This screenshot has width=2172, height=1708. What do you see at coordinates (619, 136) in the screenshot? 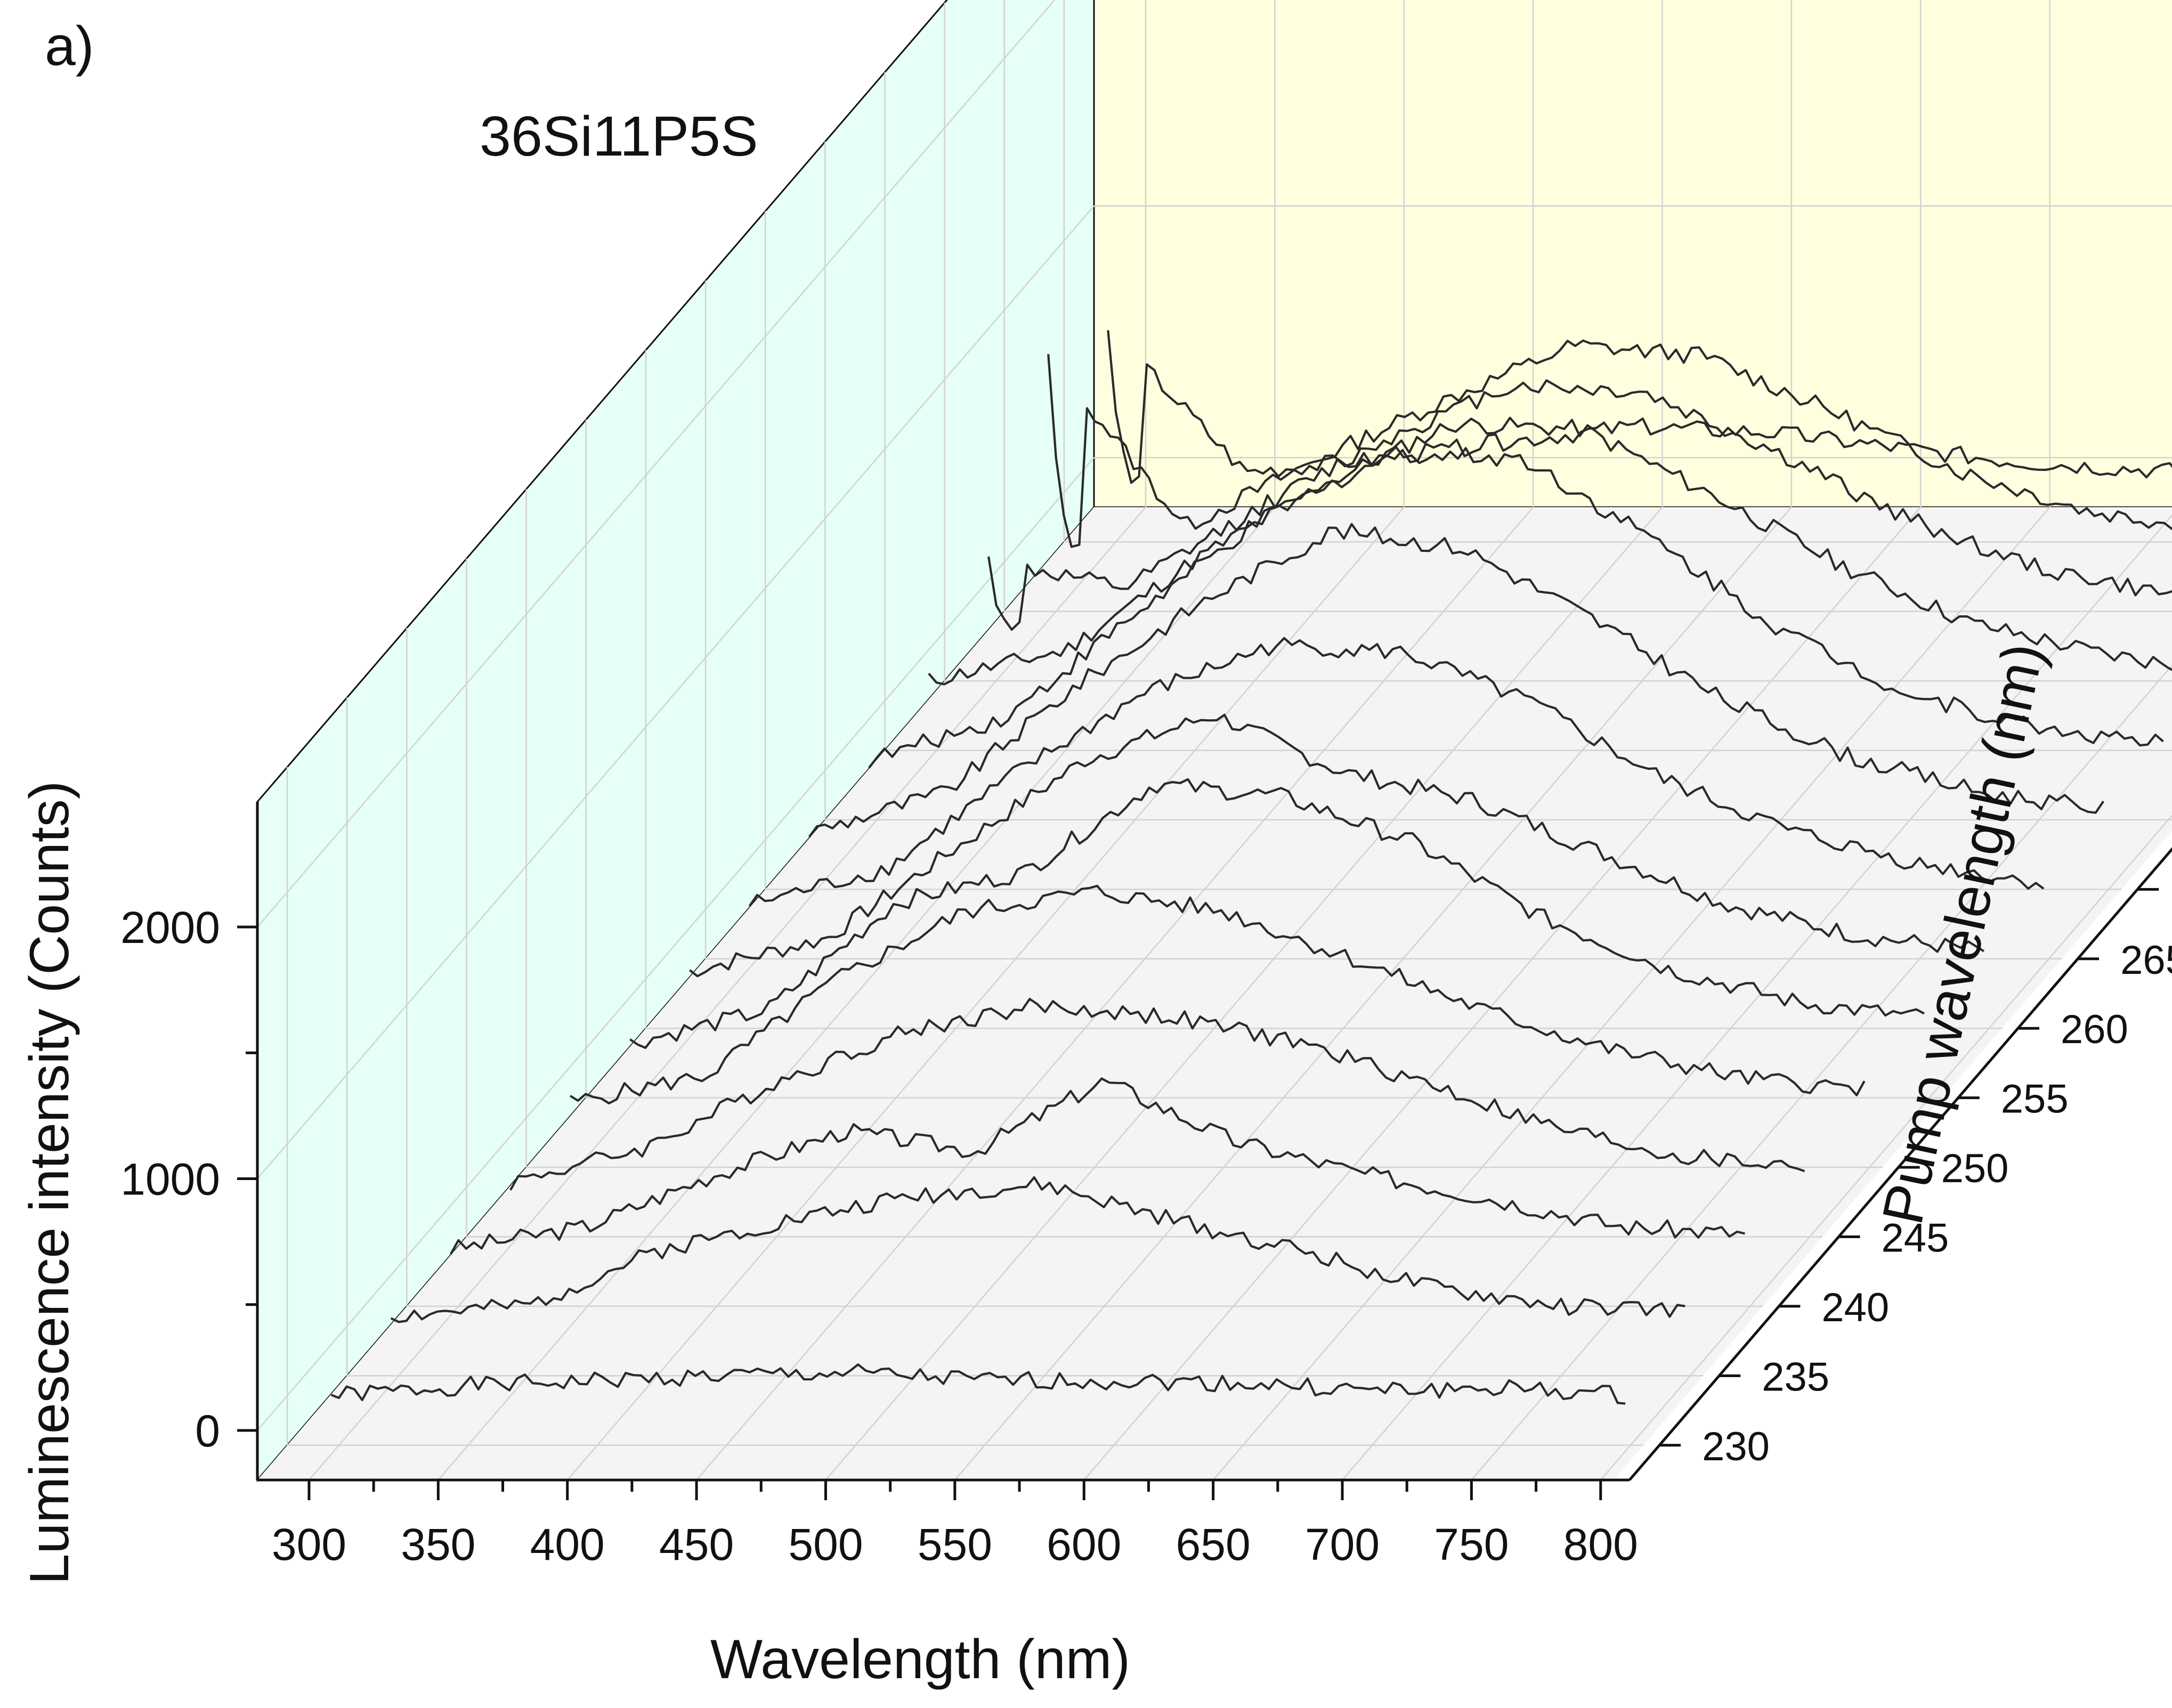
I see `chart-title: 36Si11P5S` at bounding box center [619, 136].